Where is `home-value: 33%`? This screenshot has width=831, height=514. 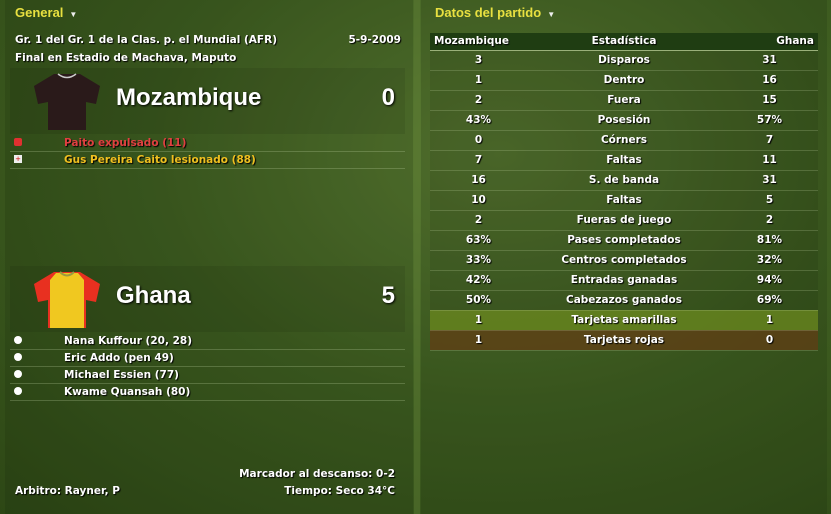
home-value: 33% is located at coordinates (478, 260).